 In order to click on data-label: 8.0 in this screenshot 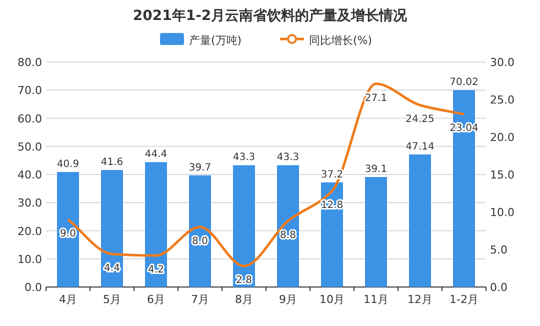, I will do `click(200, 241)`.